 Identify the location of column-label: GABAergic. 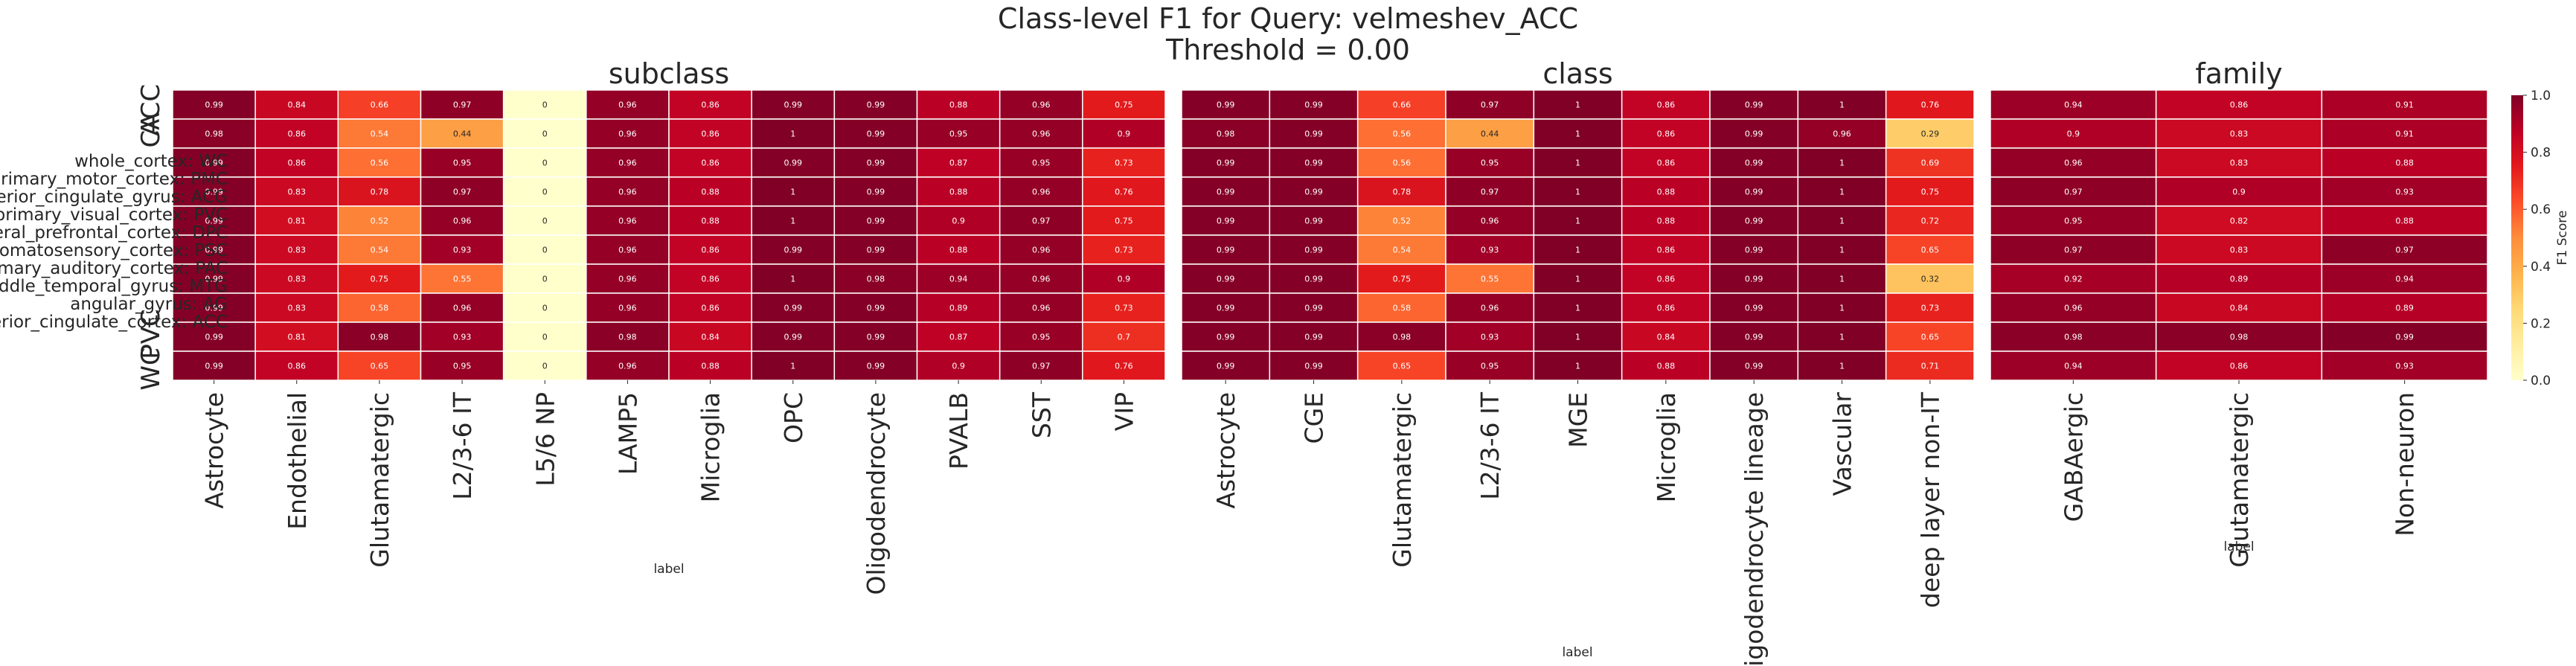
(2073, 457).